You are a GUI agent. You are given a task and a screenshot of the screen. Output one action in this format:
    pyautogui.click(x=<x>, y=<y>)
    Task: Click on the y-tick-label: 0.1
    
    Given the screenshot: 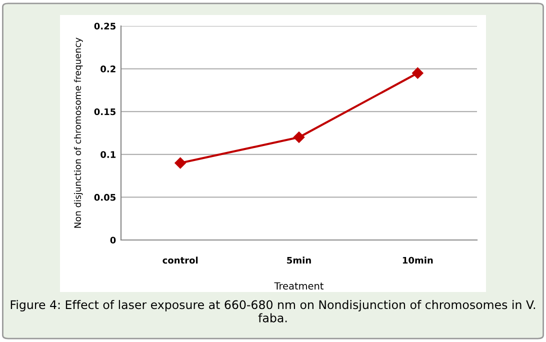 What is the action you would take?
    pyautogui.click(x=108, y=154)
    